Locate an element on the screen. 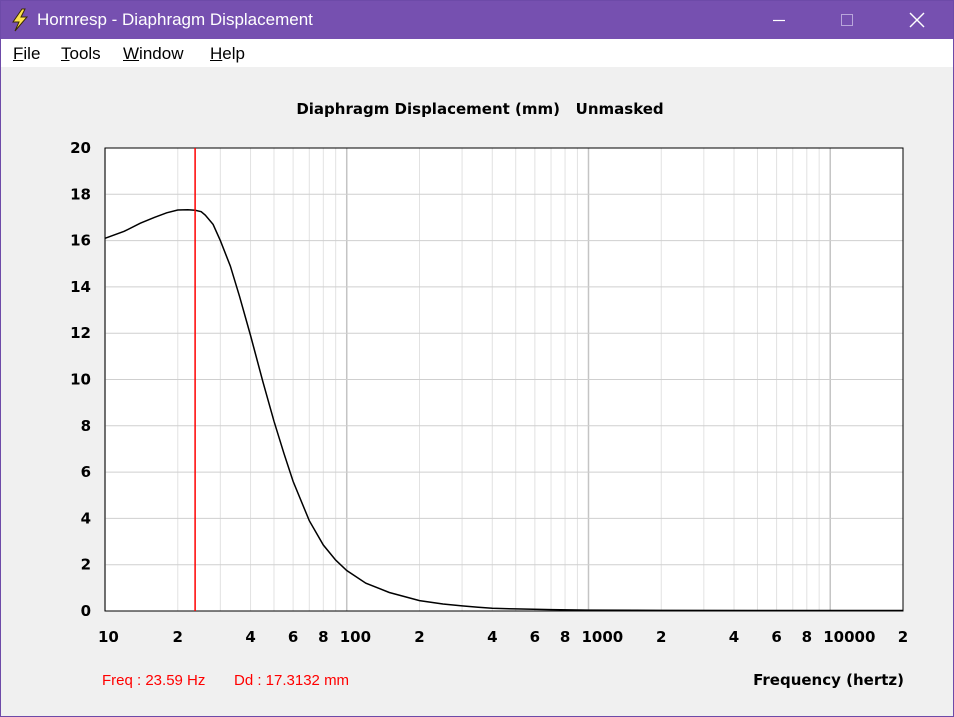  y-tick-label: 18 is located at coordinates (80, 194).